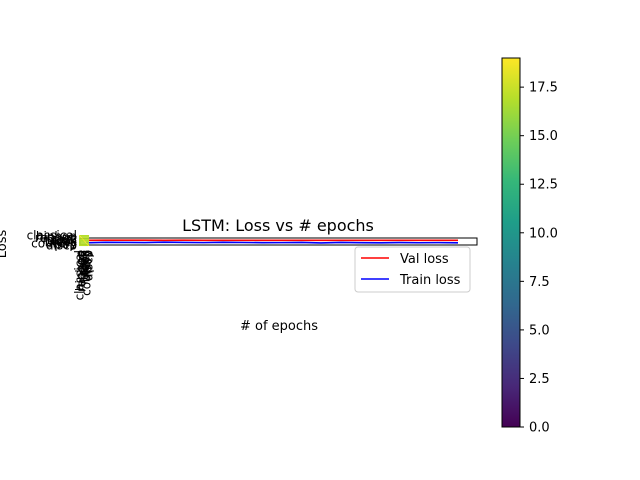 This screenshot has height=480, width=640. I want to click on colorbar-tick-label: 7.5, so click(539, 282).